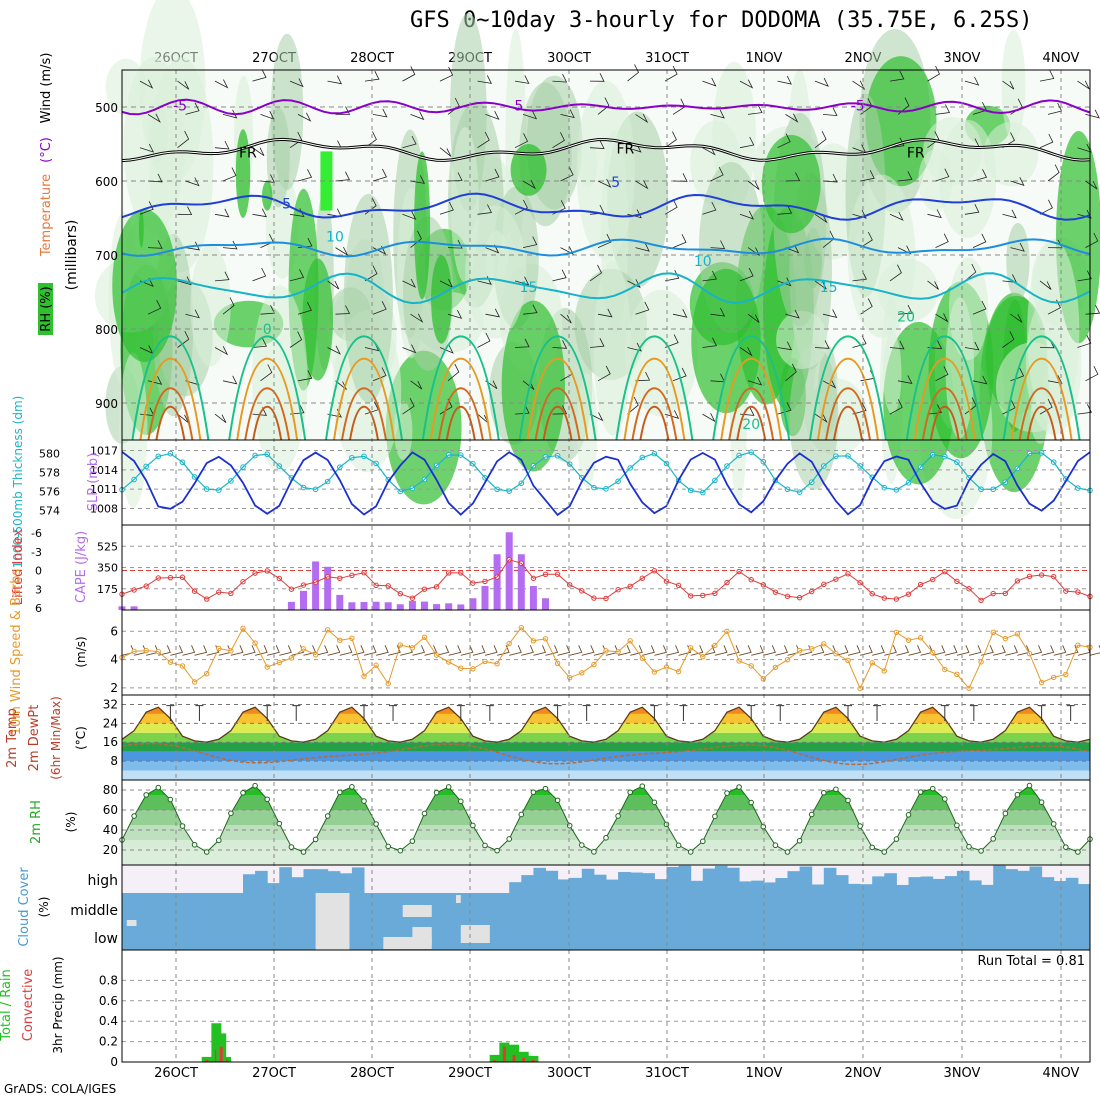 The width and height of the screenshot is (1100, 1100). What do you see at coordinates (333, 571) in the screenshot?
I see `cape-bars` at bounding box center [333, 571].